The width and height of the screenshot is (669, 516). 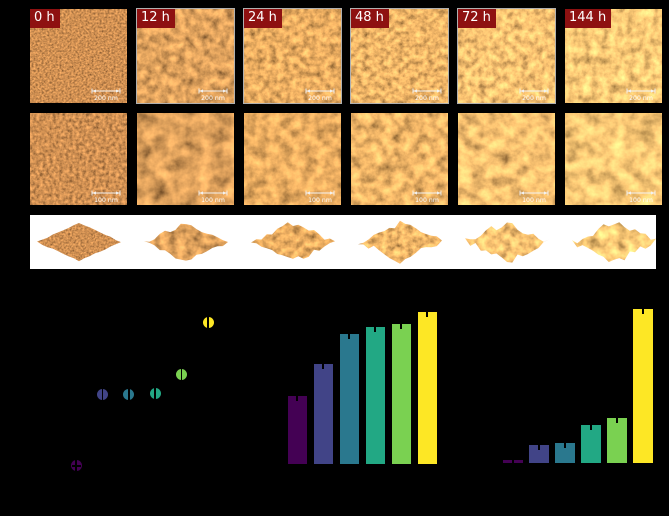 What do you see at coordinates (613, 242) in the screenshot?
I see `surface-3d-144h` at bounding box center [613, 242].